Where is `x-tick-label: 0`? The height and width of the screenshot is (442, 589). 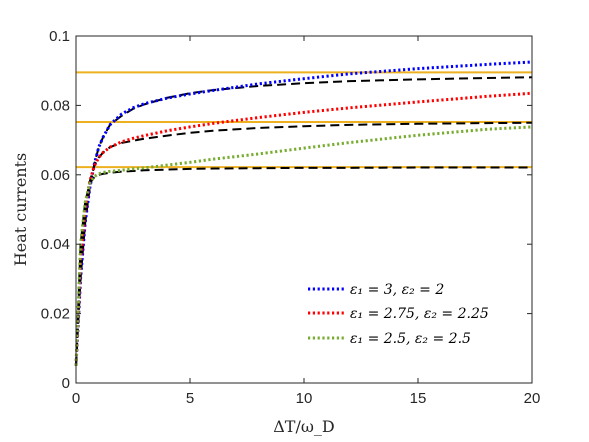
x-tick-label: 0 is located at coordinates (76, 398).